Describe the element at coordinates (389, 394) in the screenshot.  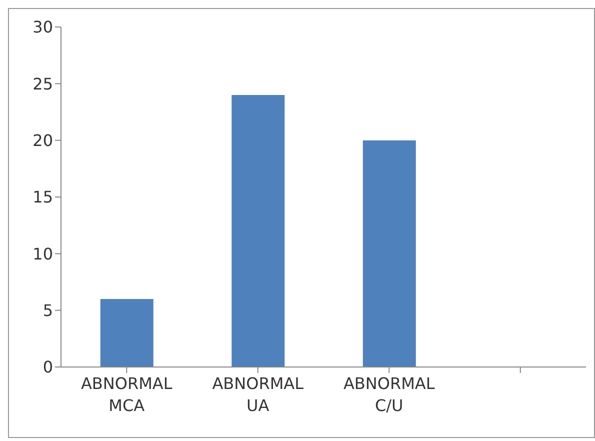
I see `x-tick-label: ABNORMAL C/U` at that location.